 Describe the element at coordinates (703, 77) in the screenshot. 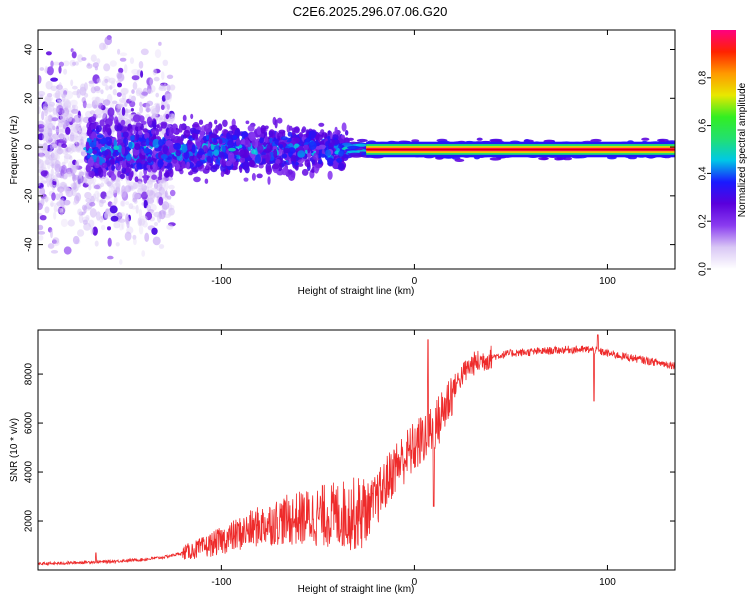

I see `colorbar-tick-label: 0.8` at that location.